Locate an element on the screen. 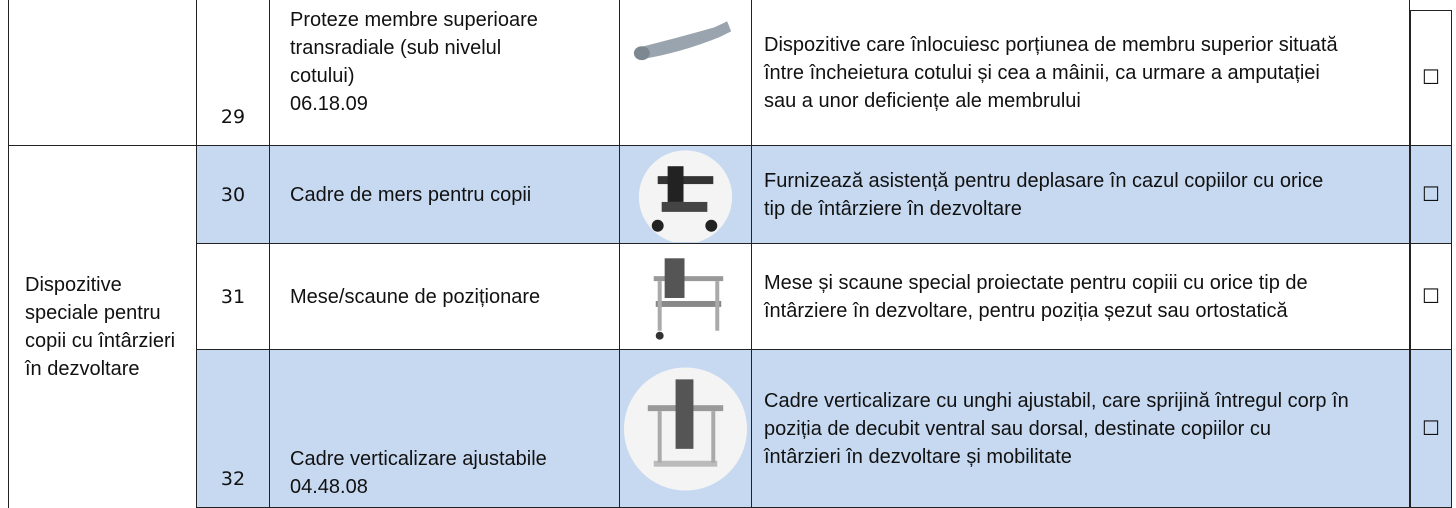 The height and width of the screenshot is (508, 1456). cell-text: Cadre verticalizare ajustabile 04.48.08 is located at coordinates (418, 473).